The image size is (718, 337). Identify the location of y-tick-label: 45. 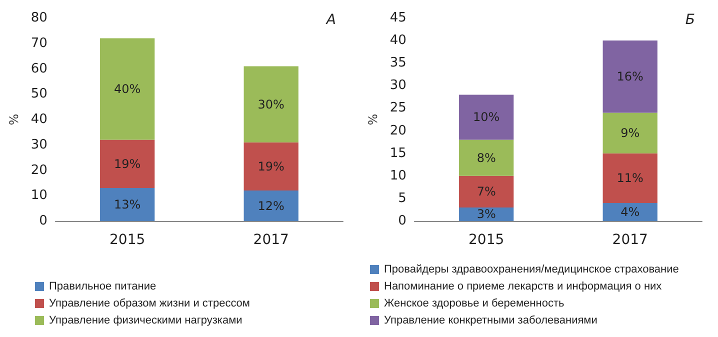
(398, 18).